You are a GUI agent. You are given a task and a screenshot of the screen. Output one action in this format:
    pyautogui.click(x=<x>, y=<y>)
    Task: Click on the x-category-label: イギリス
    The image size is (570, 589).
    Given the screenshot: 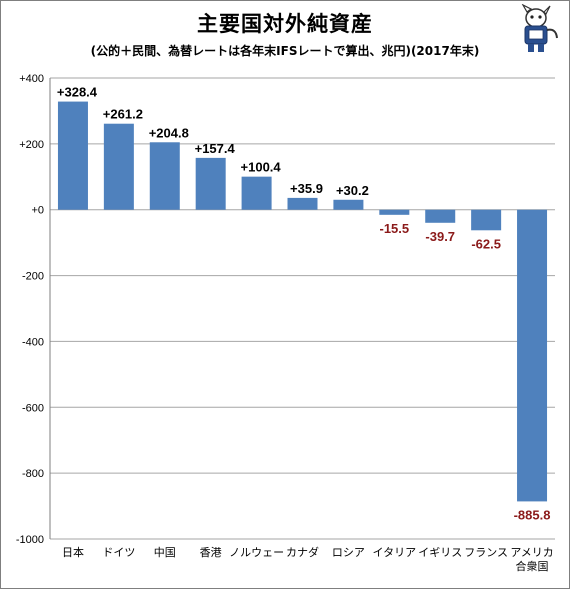 What is the action you would take?
    pyautogui.click(x=440, y=552)
    